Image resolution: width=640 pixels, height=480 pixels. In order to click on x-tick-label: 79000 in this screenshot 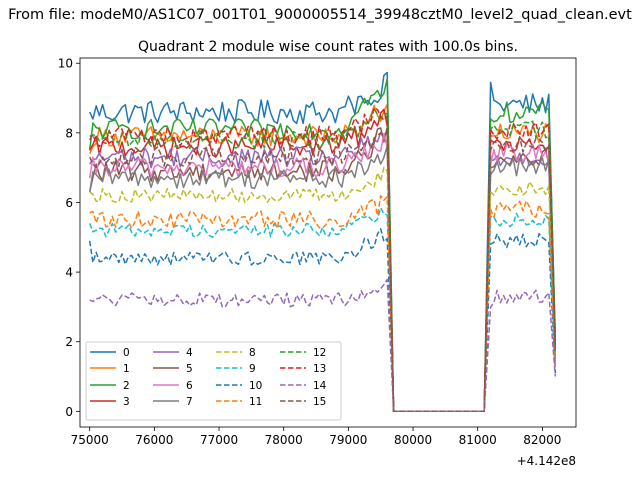, I will do `click(348, 440)`.